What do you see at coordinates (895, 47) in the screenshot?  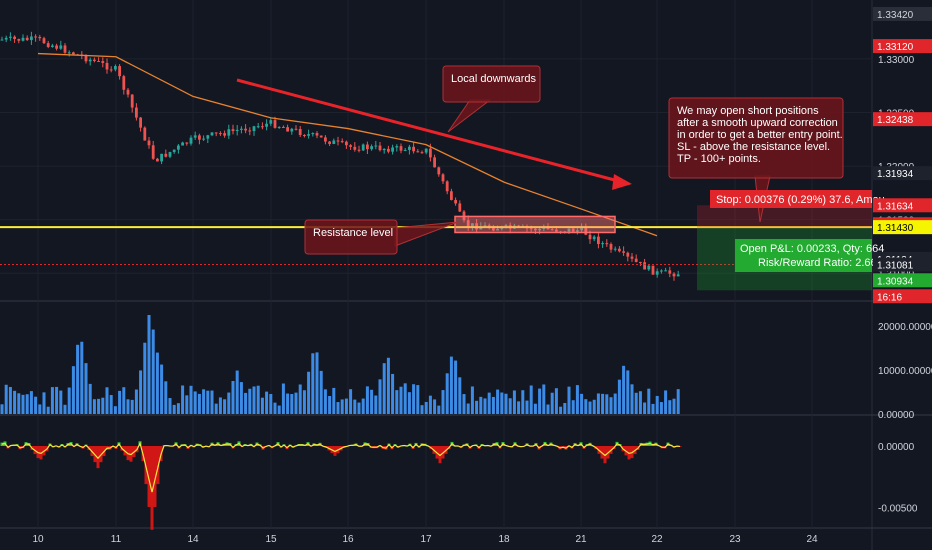 I see `price-badge-text: 1.33120` at bounding box center [895, 47].